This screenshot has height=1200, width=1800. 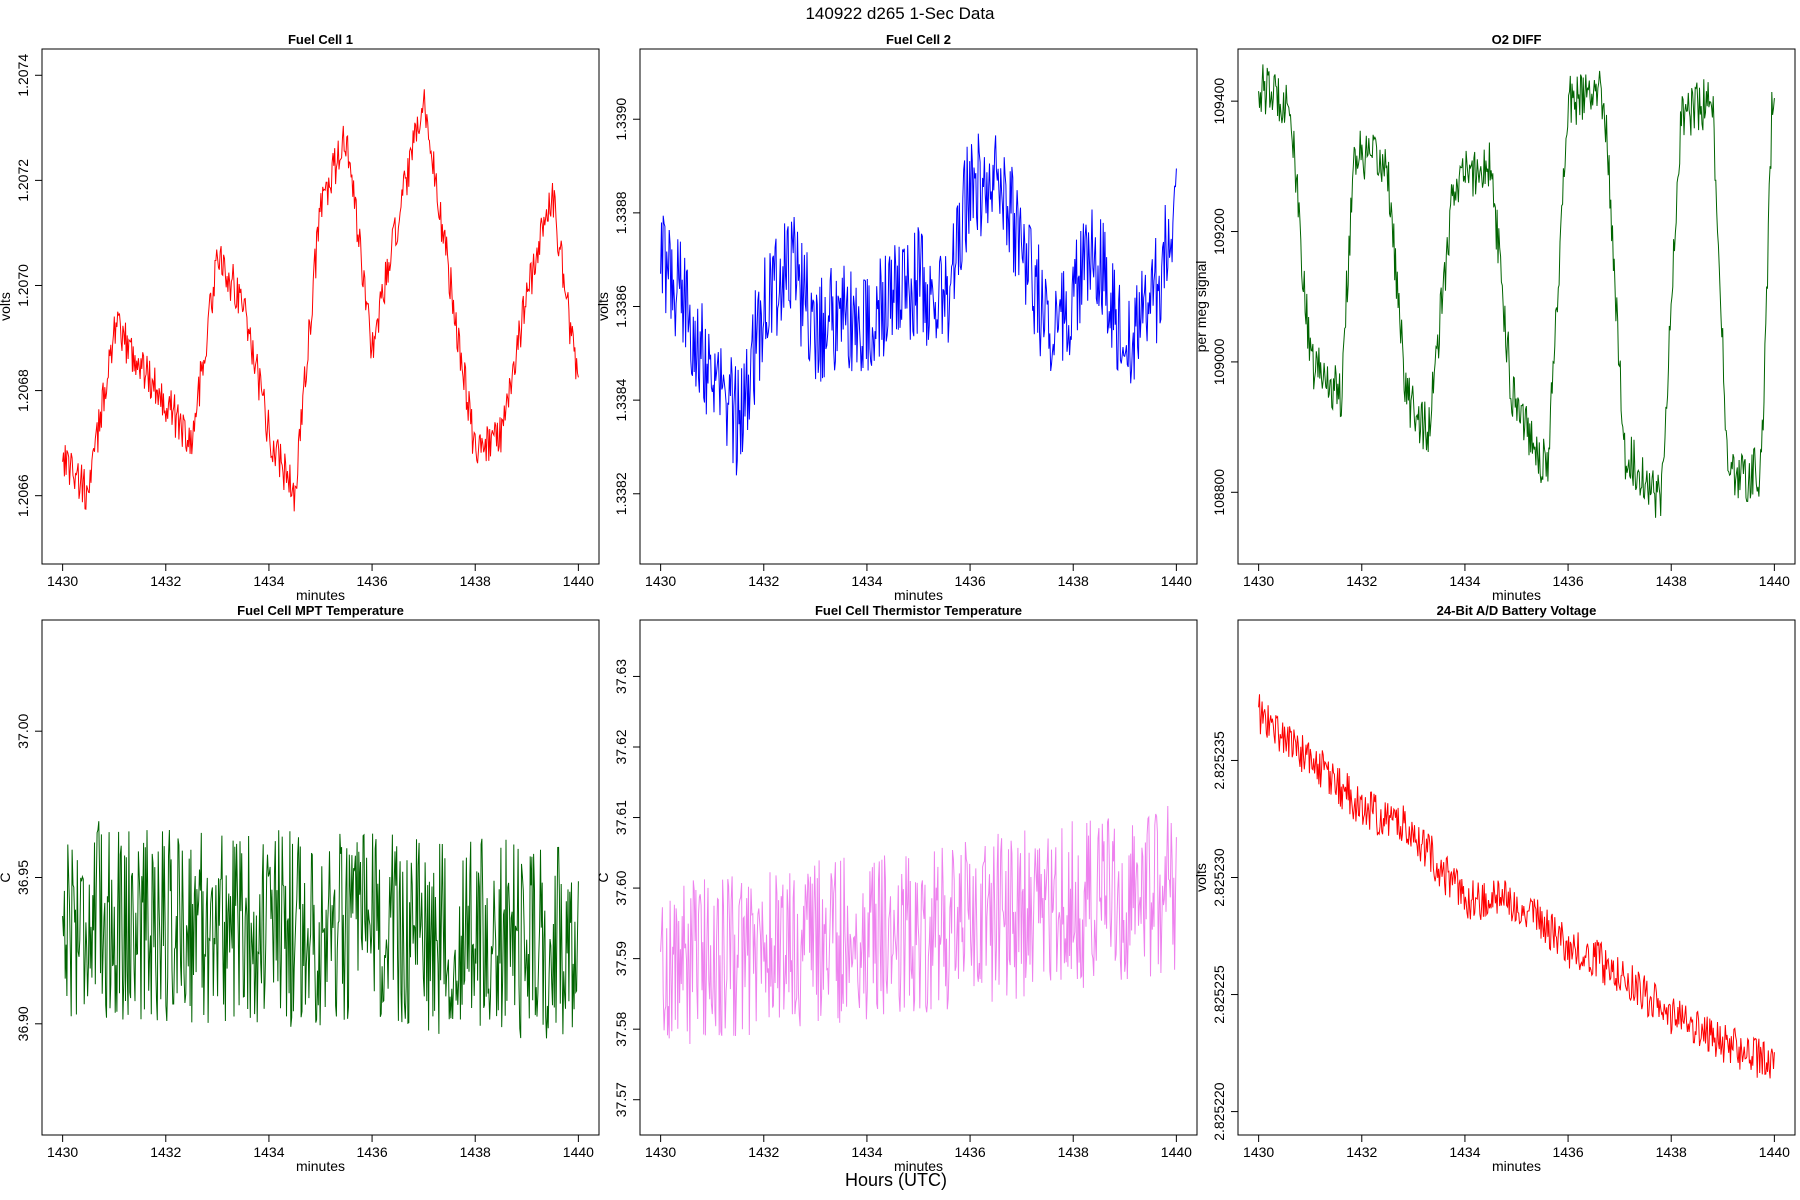 What do you see at coordinates (918, 39) in the screenshot?
I see `panel-title: Fuel Cell 2` at bounding box center [918, 39].